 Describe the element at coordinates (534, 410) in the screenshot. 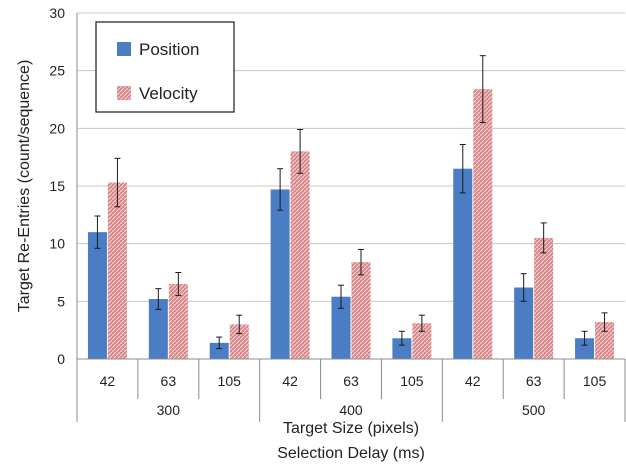

I see `x-group-label-500: 500` at that location.